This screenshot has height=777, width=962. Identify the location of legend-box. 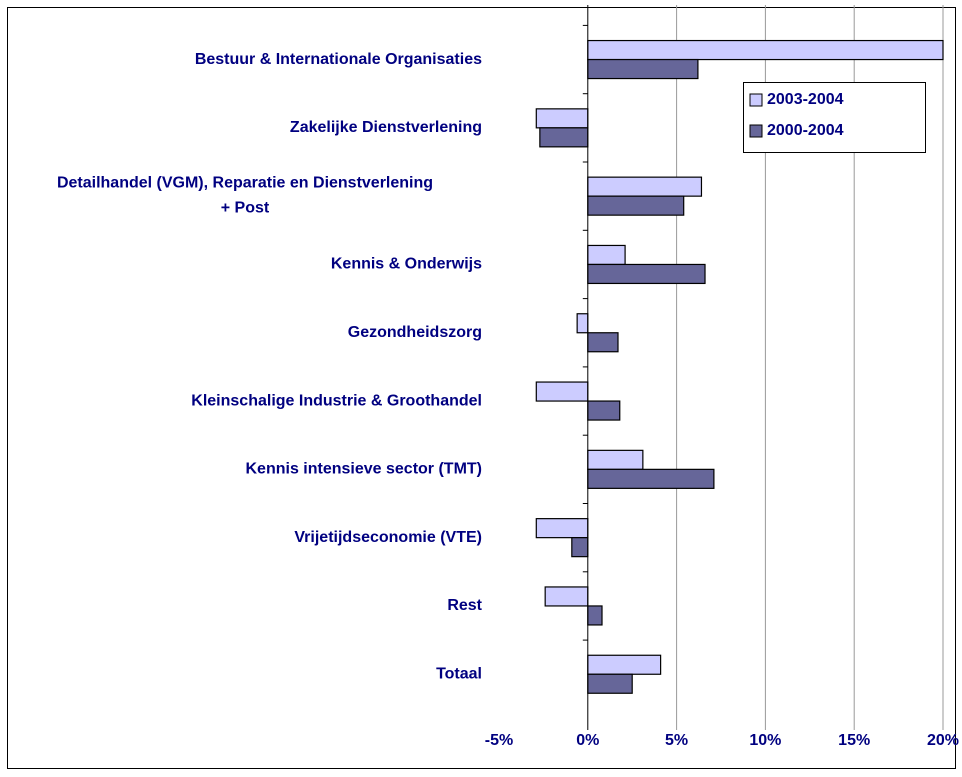
(834, 117).